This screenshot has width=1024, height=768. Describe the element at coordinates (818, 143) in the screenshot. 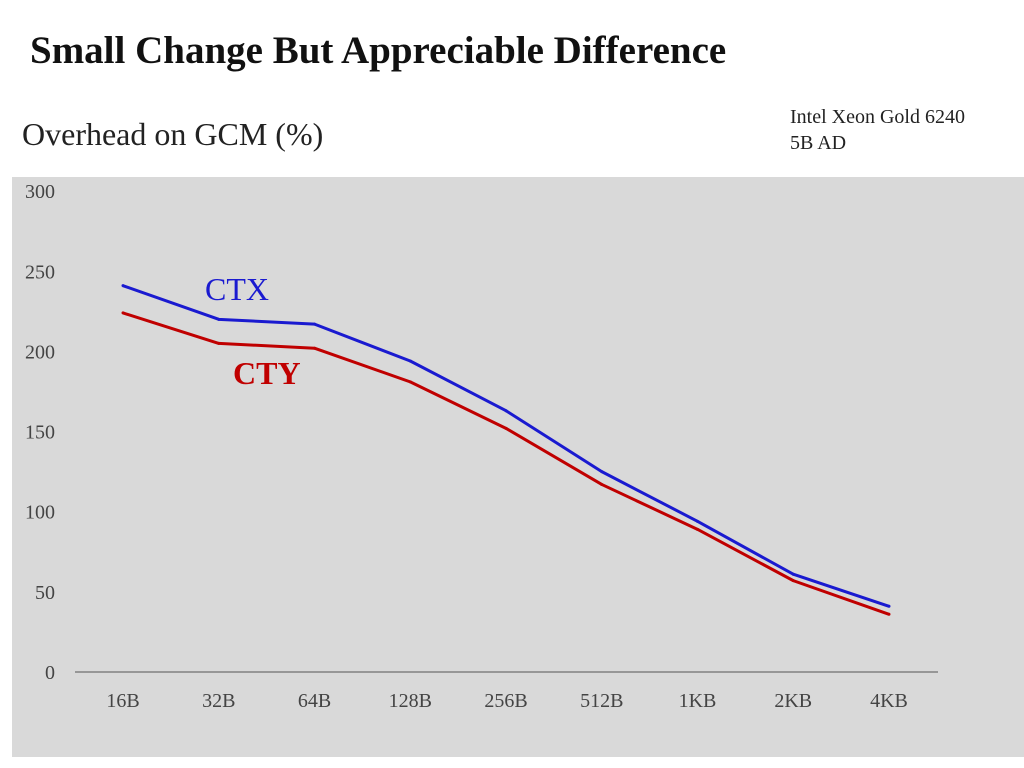

I see `hardware-note-config: 5B AD` at that location.